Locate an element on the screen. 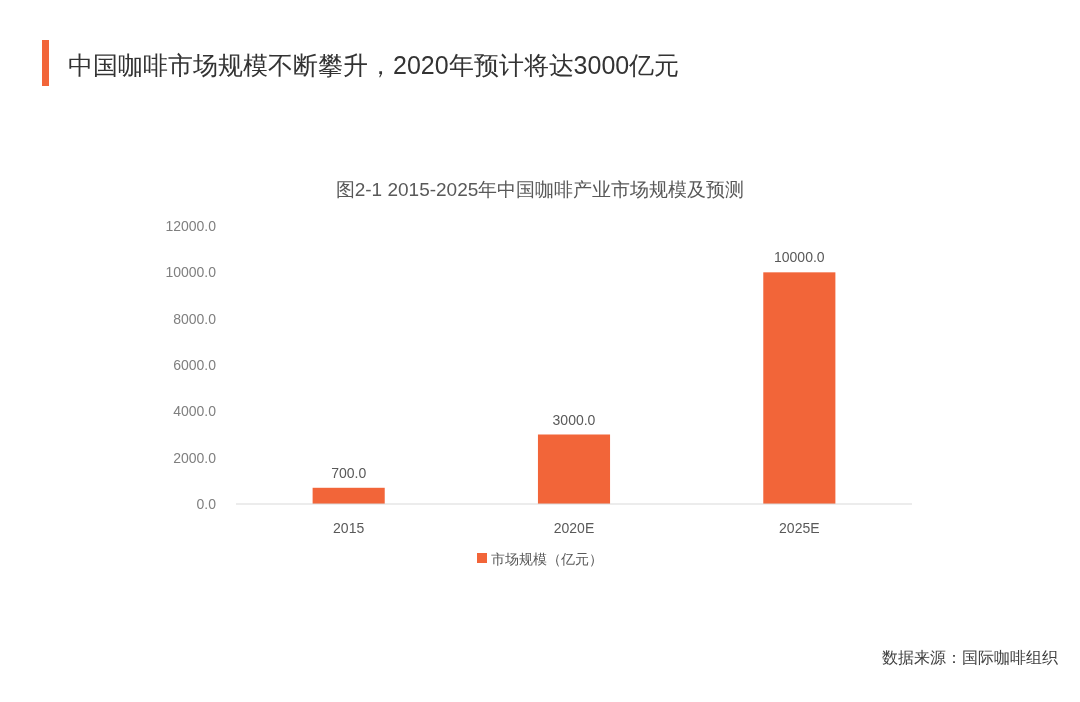 Image resolution: width=1080 pixels, height=702 pixels. y-tick-label: 0.0 is located at coordinates (206, 504).